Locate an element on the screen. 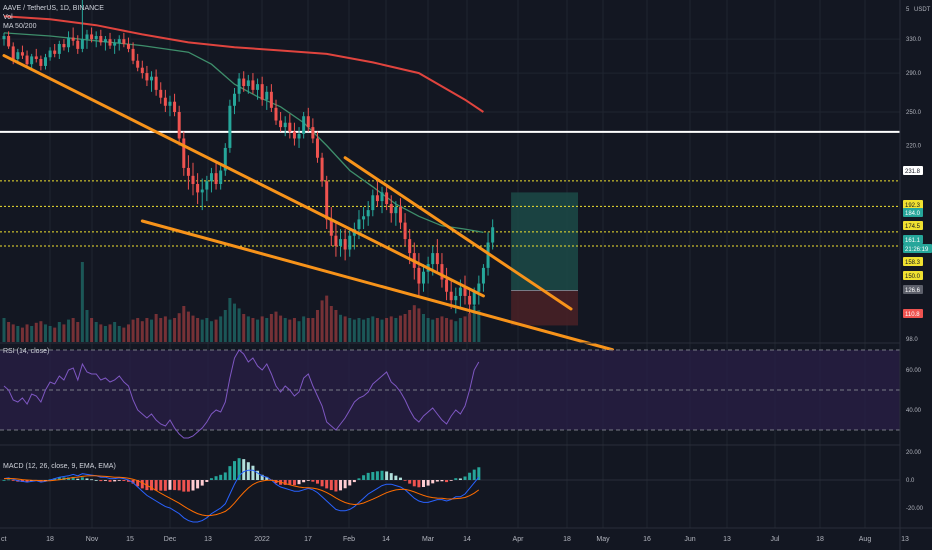 This screenshot has width=932, height=550. price-label-countdown: 21:26:19 is located at coordinates (917, 248).